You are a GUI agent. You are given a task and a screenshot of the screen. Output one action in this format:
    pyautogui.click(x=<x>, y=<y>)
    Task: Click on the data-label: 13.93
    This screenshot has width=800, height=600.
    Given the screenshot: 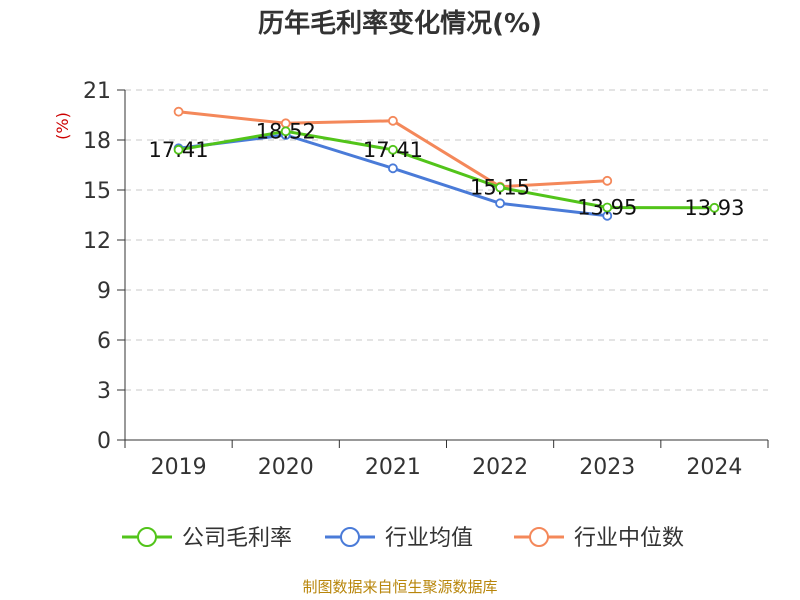 What is the action you would take?
    pyautogui.click(x=714, y=208)
    